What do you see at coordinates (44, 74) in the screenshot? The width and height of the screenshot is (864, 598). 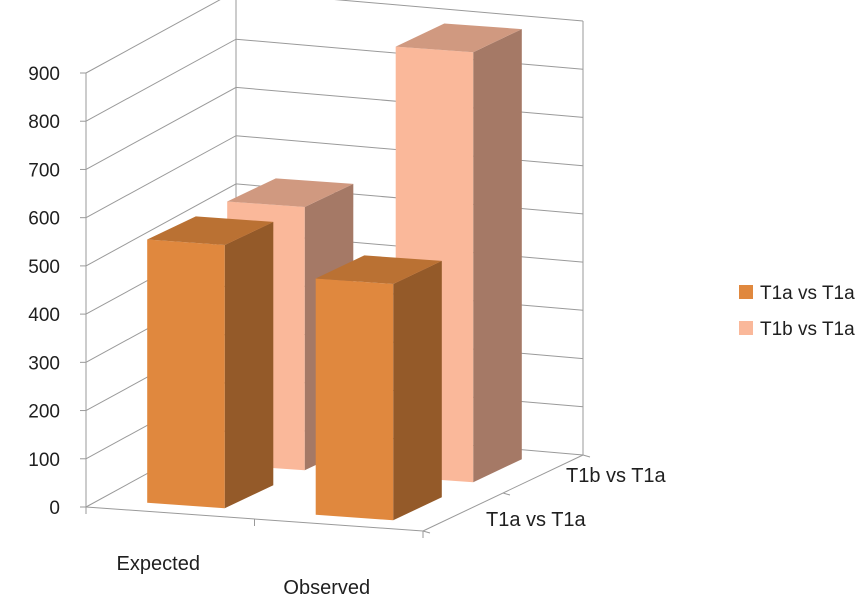 I see `y-tick-label: 900` at bounding box center [44, 74].